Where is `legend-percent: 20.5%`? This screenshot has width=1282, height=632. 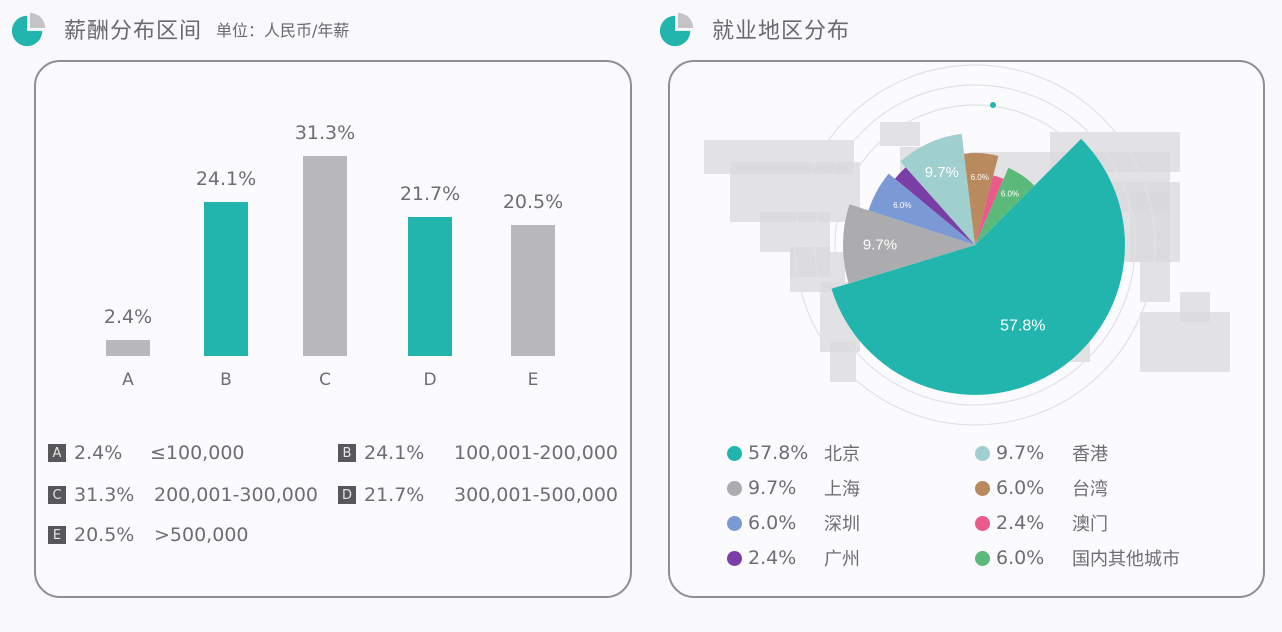 legend-percent: 20.5% is located at coordinates (104, 535).